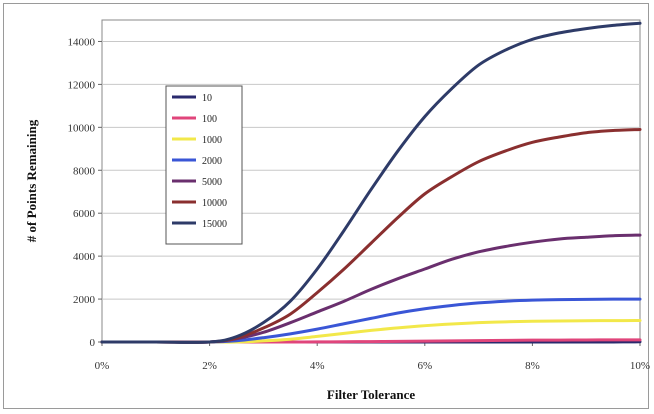 The height and width of the screenshot is (414, 654). Describe the element at coordinates (84, 257) in the screenshot. I see `y-tick-label: 4000` at that location.